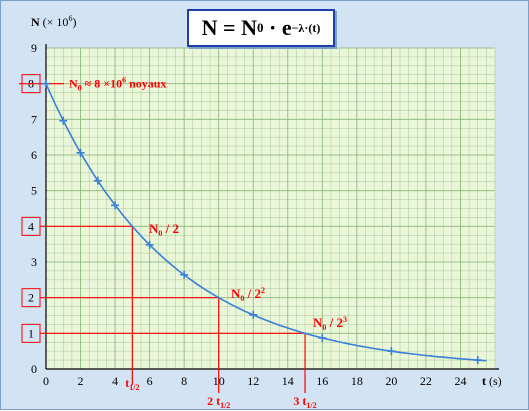 Image resolution: width=529 pixels, height=411 pixels. What do you see at coordinates (31, 226) in the screenshot?
I see `boxed-y-label: 4` at bounding box center [31, 226].